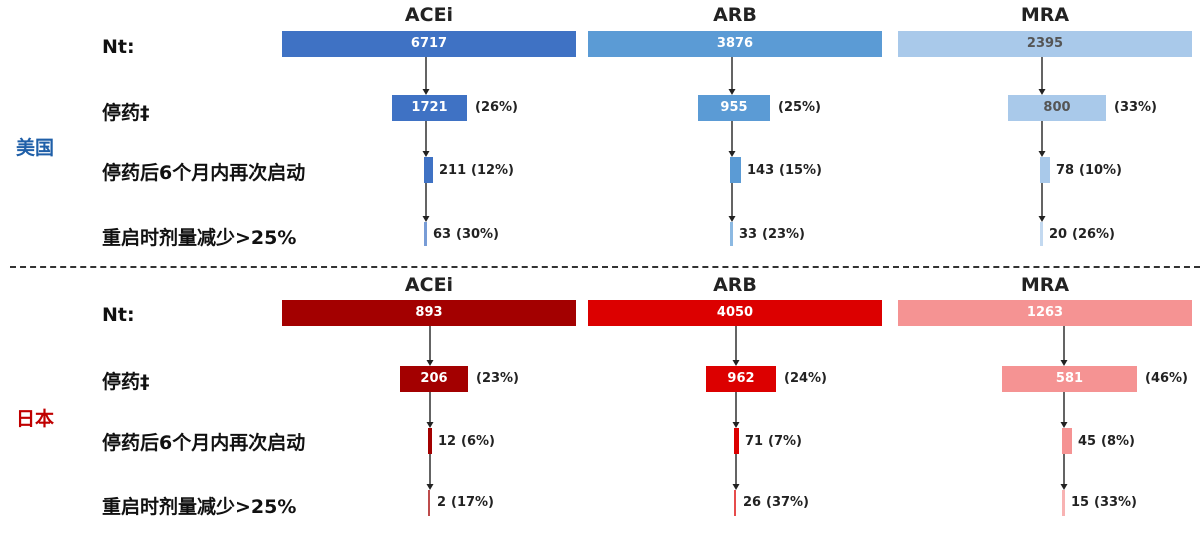  What do you see at coordinates (1064, 363) in the screenshot?
I see `arrow-n-stopped-mra-jp-head` at bounding box center [1064, 363].